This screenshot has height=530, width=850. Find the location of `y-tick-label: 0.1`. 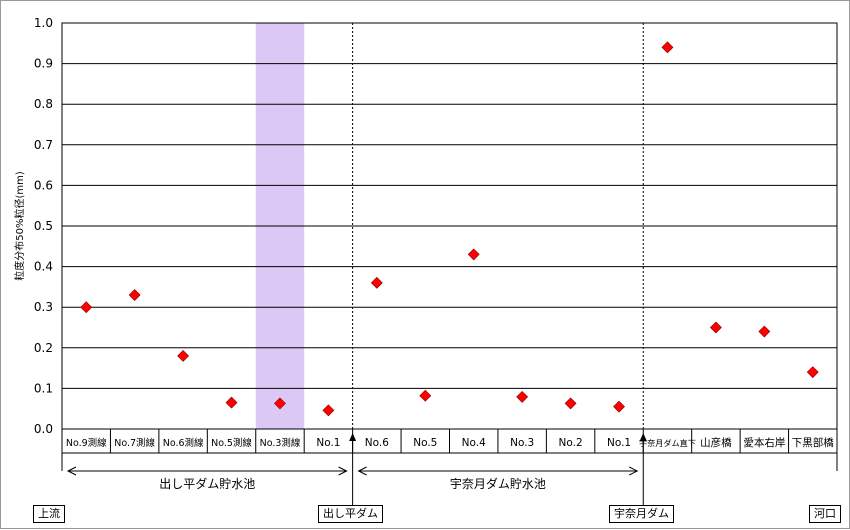

y-tick-label: 0.1 is located at coordinates (43, 388).